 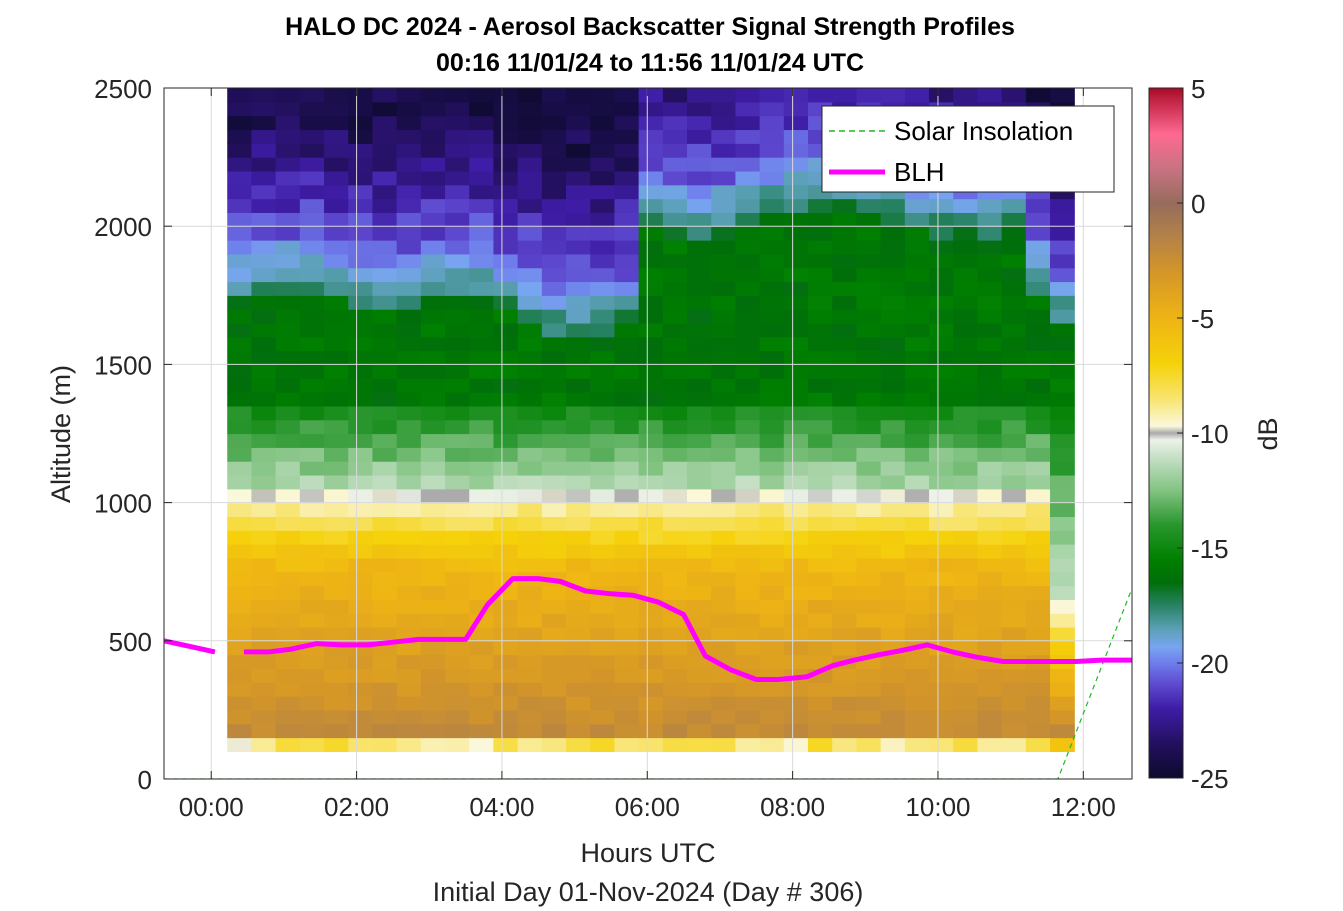 I want to click on x-tick-label: 06:00, so click(x=647, y=807).